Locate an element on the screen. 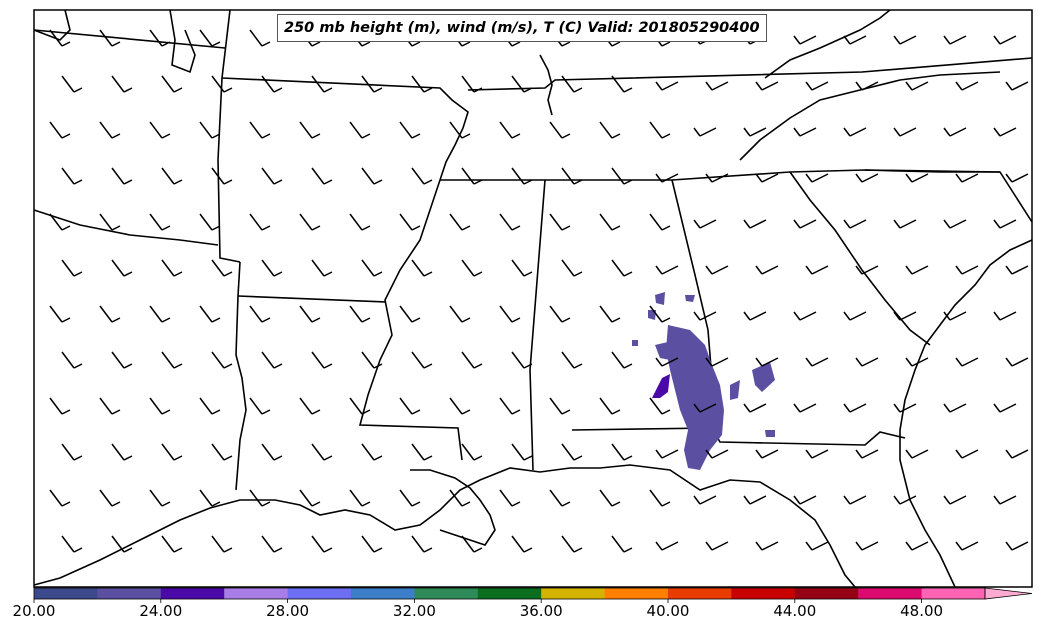 This screenshot has width=1041, height=633. colorbar-tick-label: 36.00 is located at coordinates (541, 611).